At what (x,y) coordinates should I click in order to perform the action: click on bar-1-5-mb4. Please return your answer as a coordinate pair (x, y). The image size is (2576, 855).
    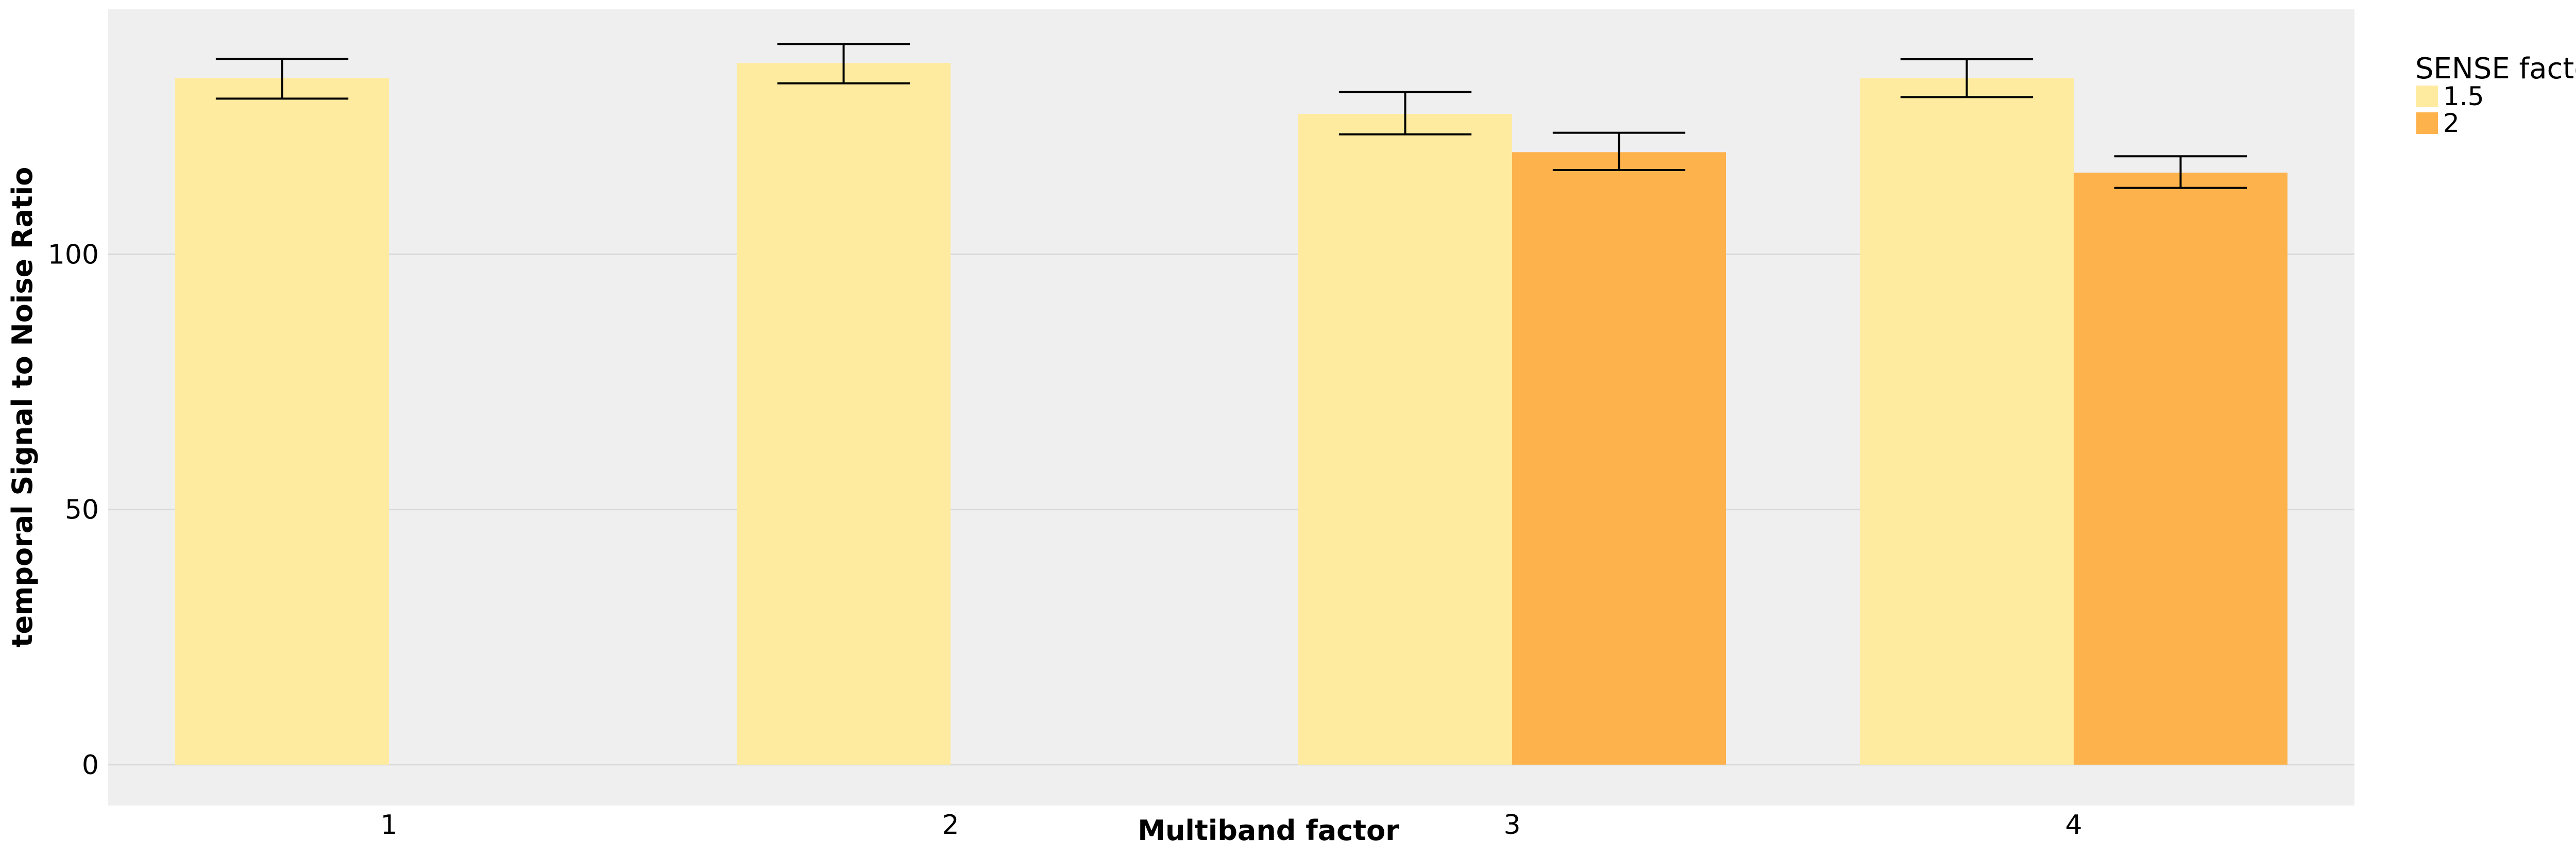
    Looking at the image, I should click on (1967, 421).